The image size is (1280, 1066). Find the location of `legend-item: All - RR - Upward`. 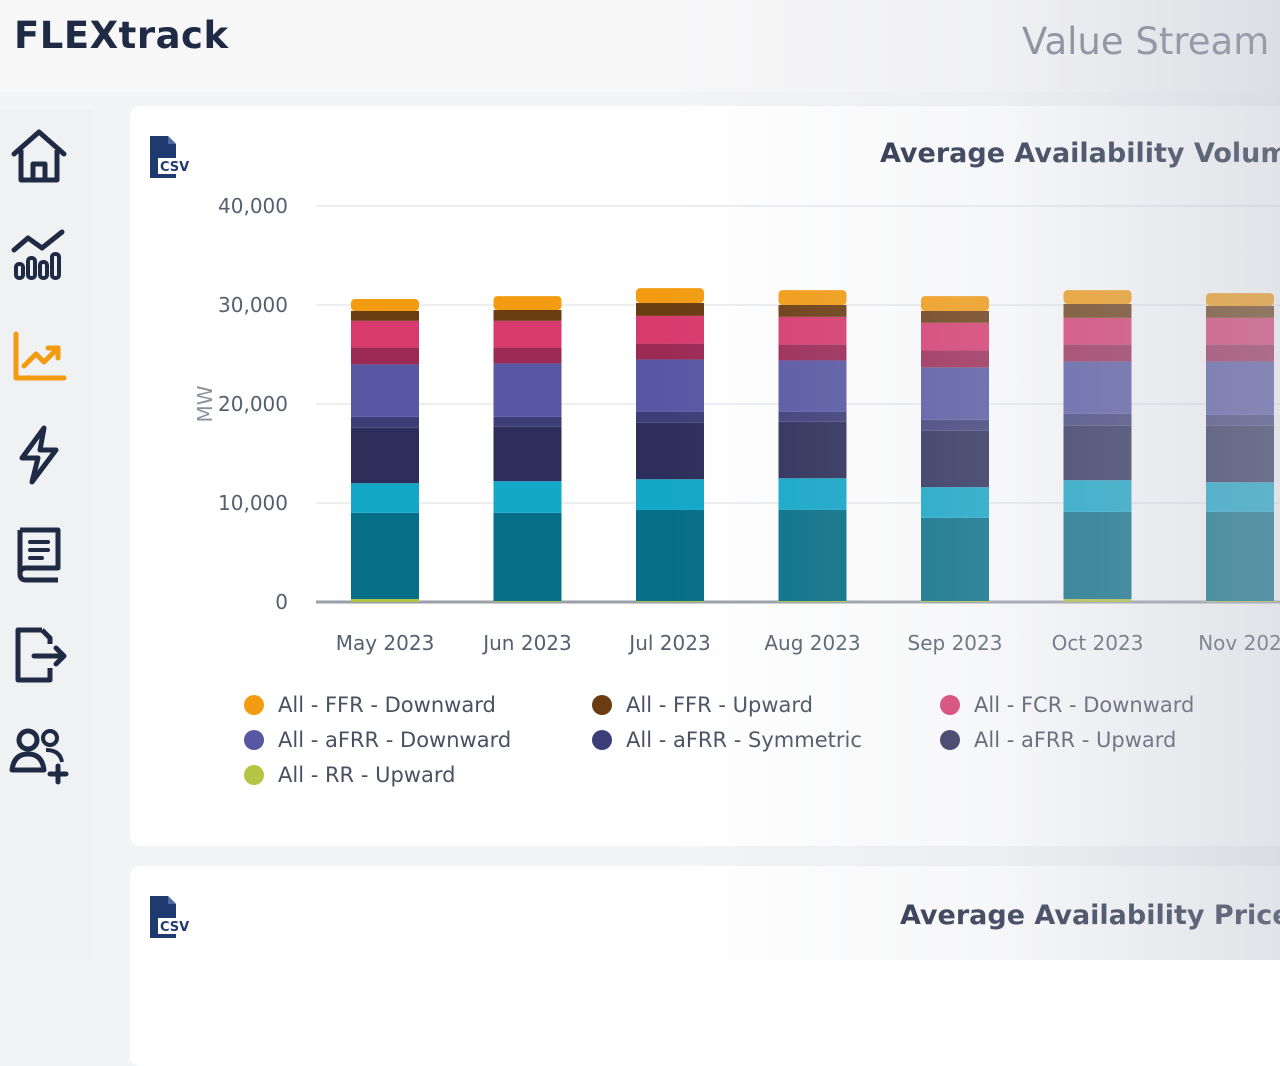

legend-item: All - RR - Upward is located at coordinates (349, 775).